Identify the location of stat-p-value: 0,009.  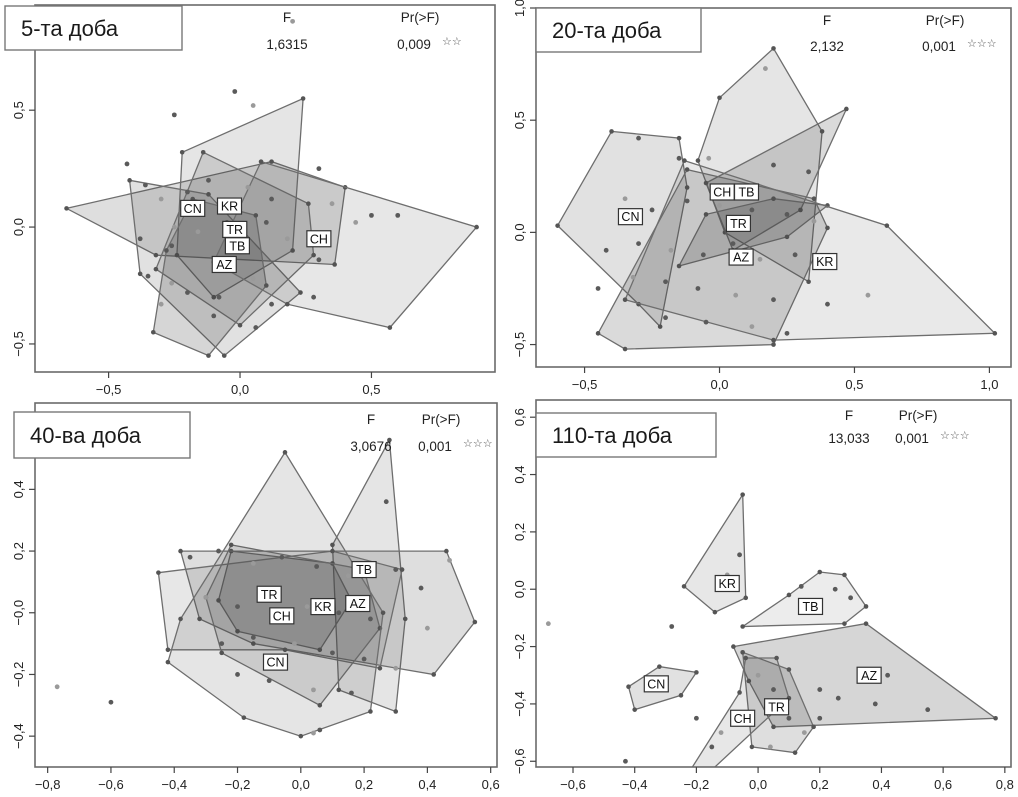
(414, 44).